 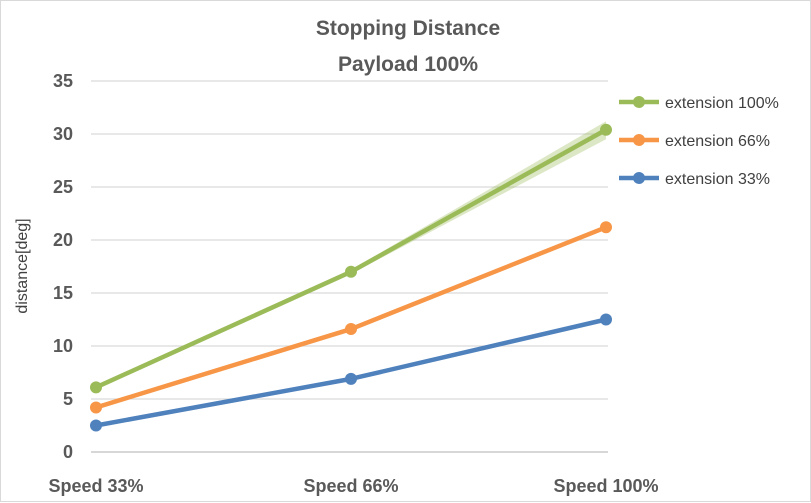 I want to click on y-tick-label: 15, so click(x=63, y=293).